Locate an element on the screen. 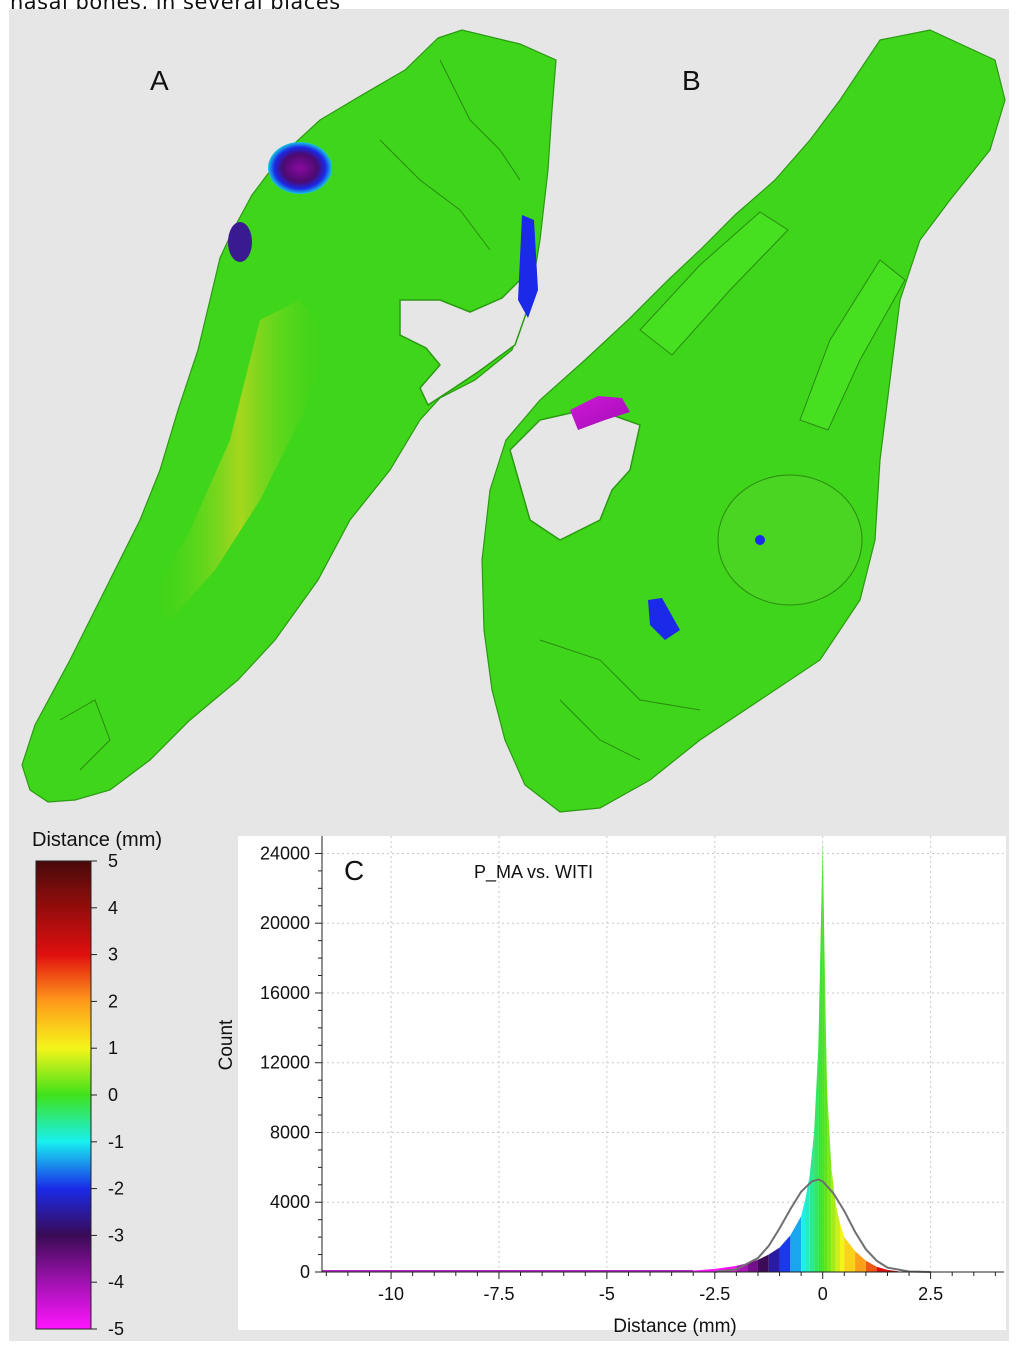 Image resolution: width=1019 pixels, height=1345 pixels. y-tick-label: 0 is located at coordinates (305, 1272).